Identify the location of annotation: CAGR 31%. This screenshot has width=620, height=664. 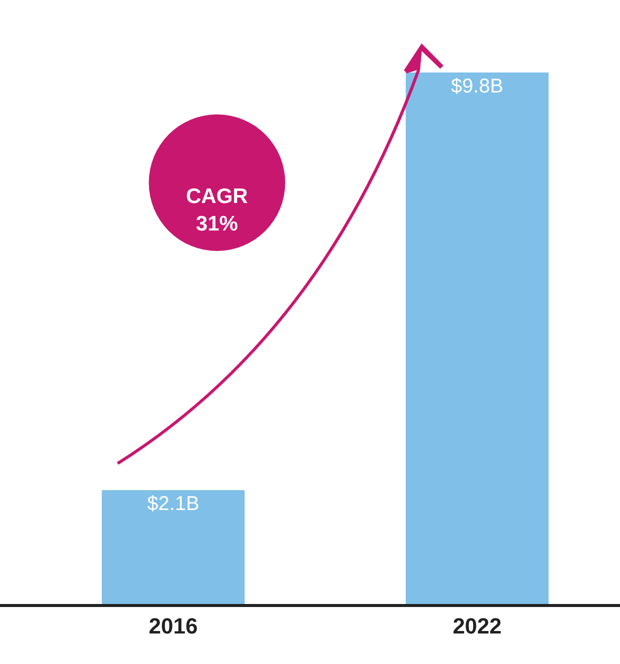
(217, 210).